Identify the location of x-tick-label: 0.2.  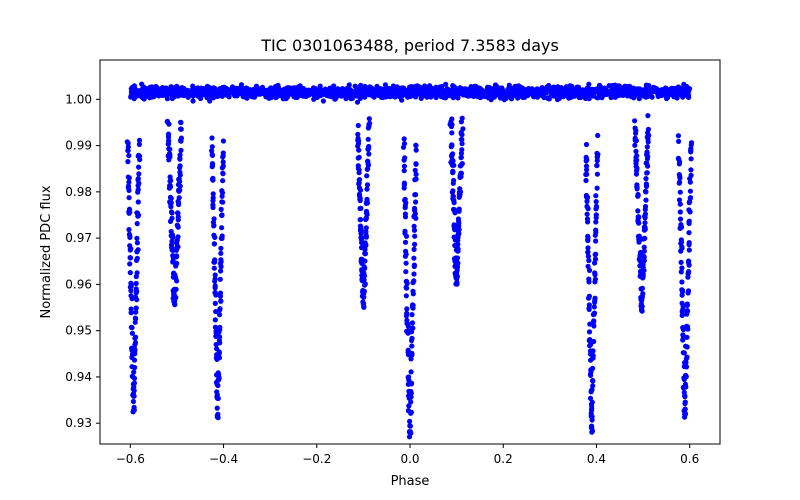
(503, 459).